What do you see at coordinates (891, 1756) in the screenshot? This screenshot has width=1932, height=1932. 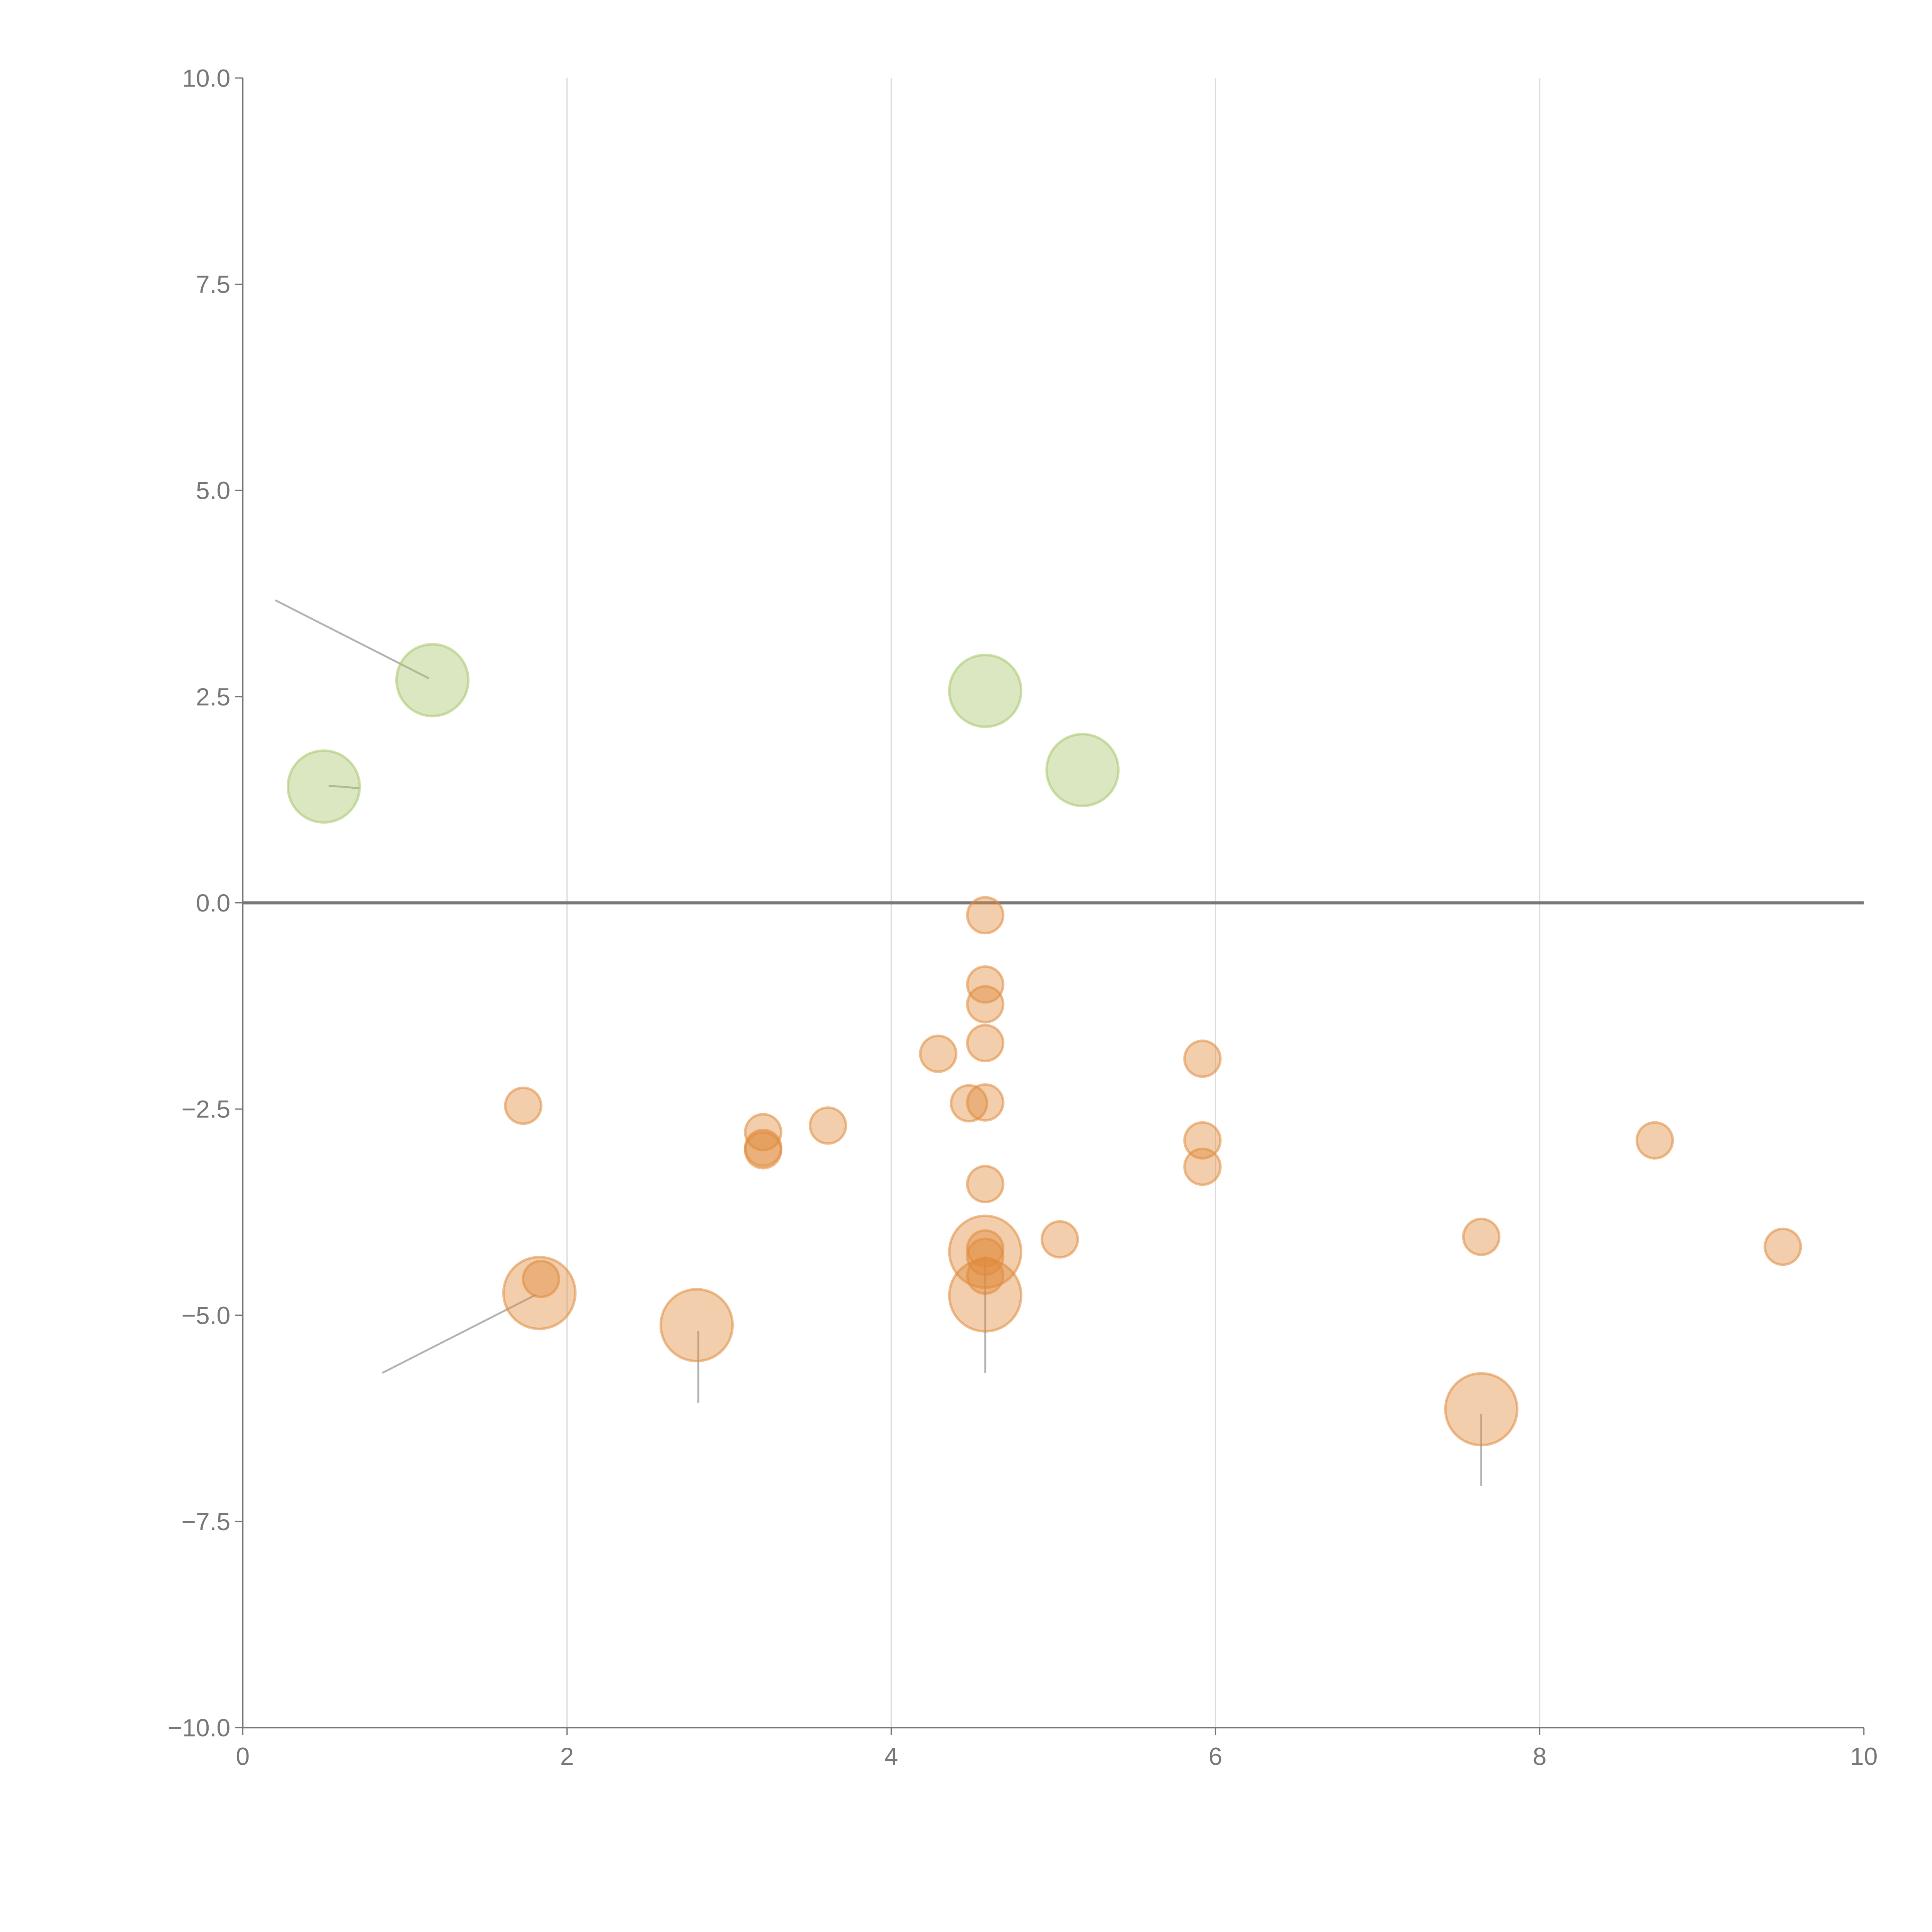 I see `x-tick-label: 4` at bounding box center [891, 1756].